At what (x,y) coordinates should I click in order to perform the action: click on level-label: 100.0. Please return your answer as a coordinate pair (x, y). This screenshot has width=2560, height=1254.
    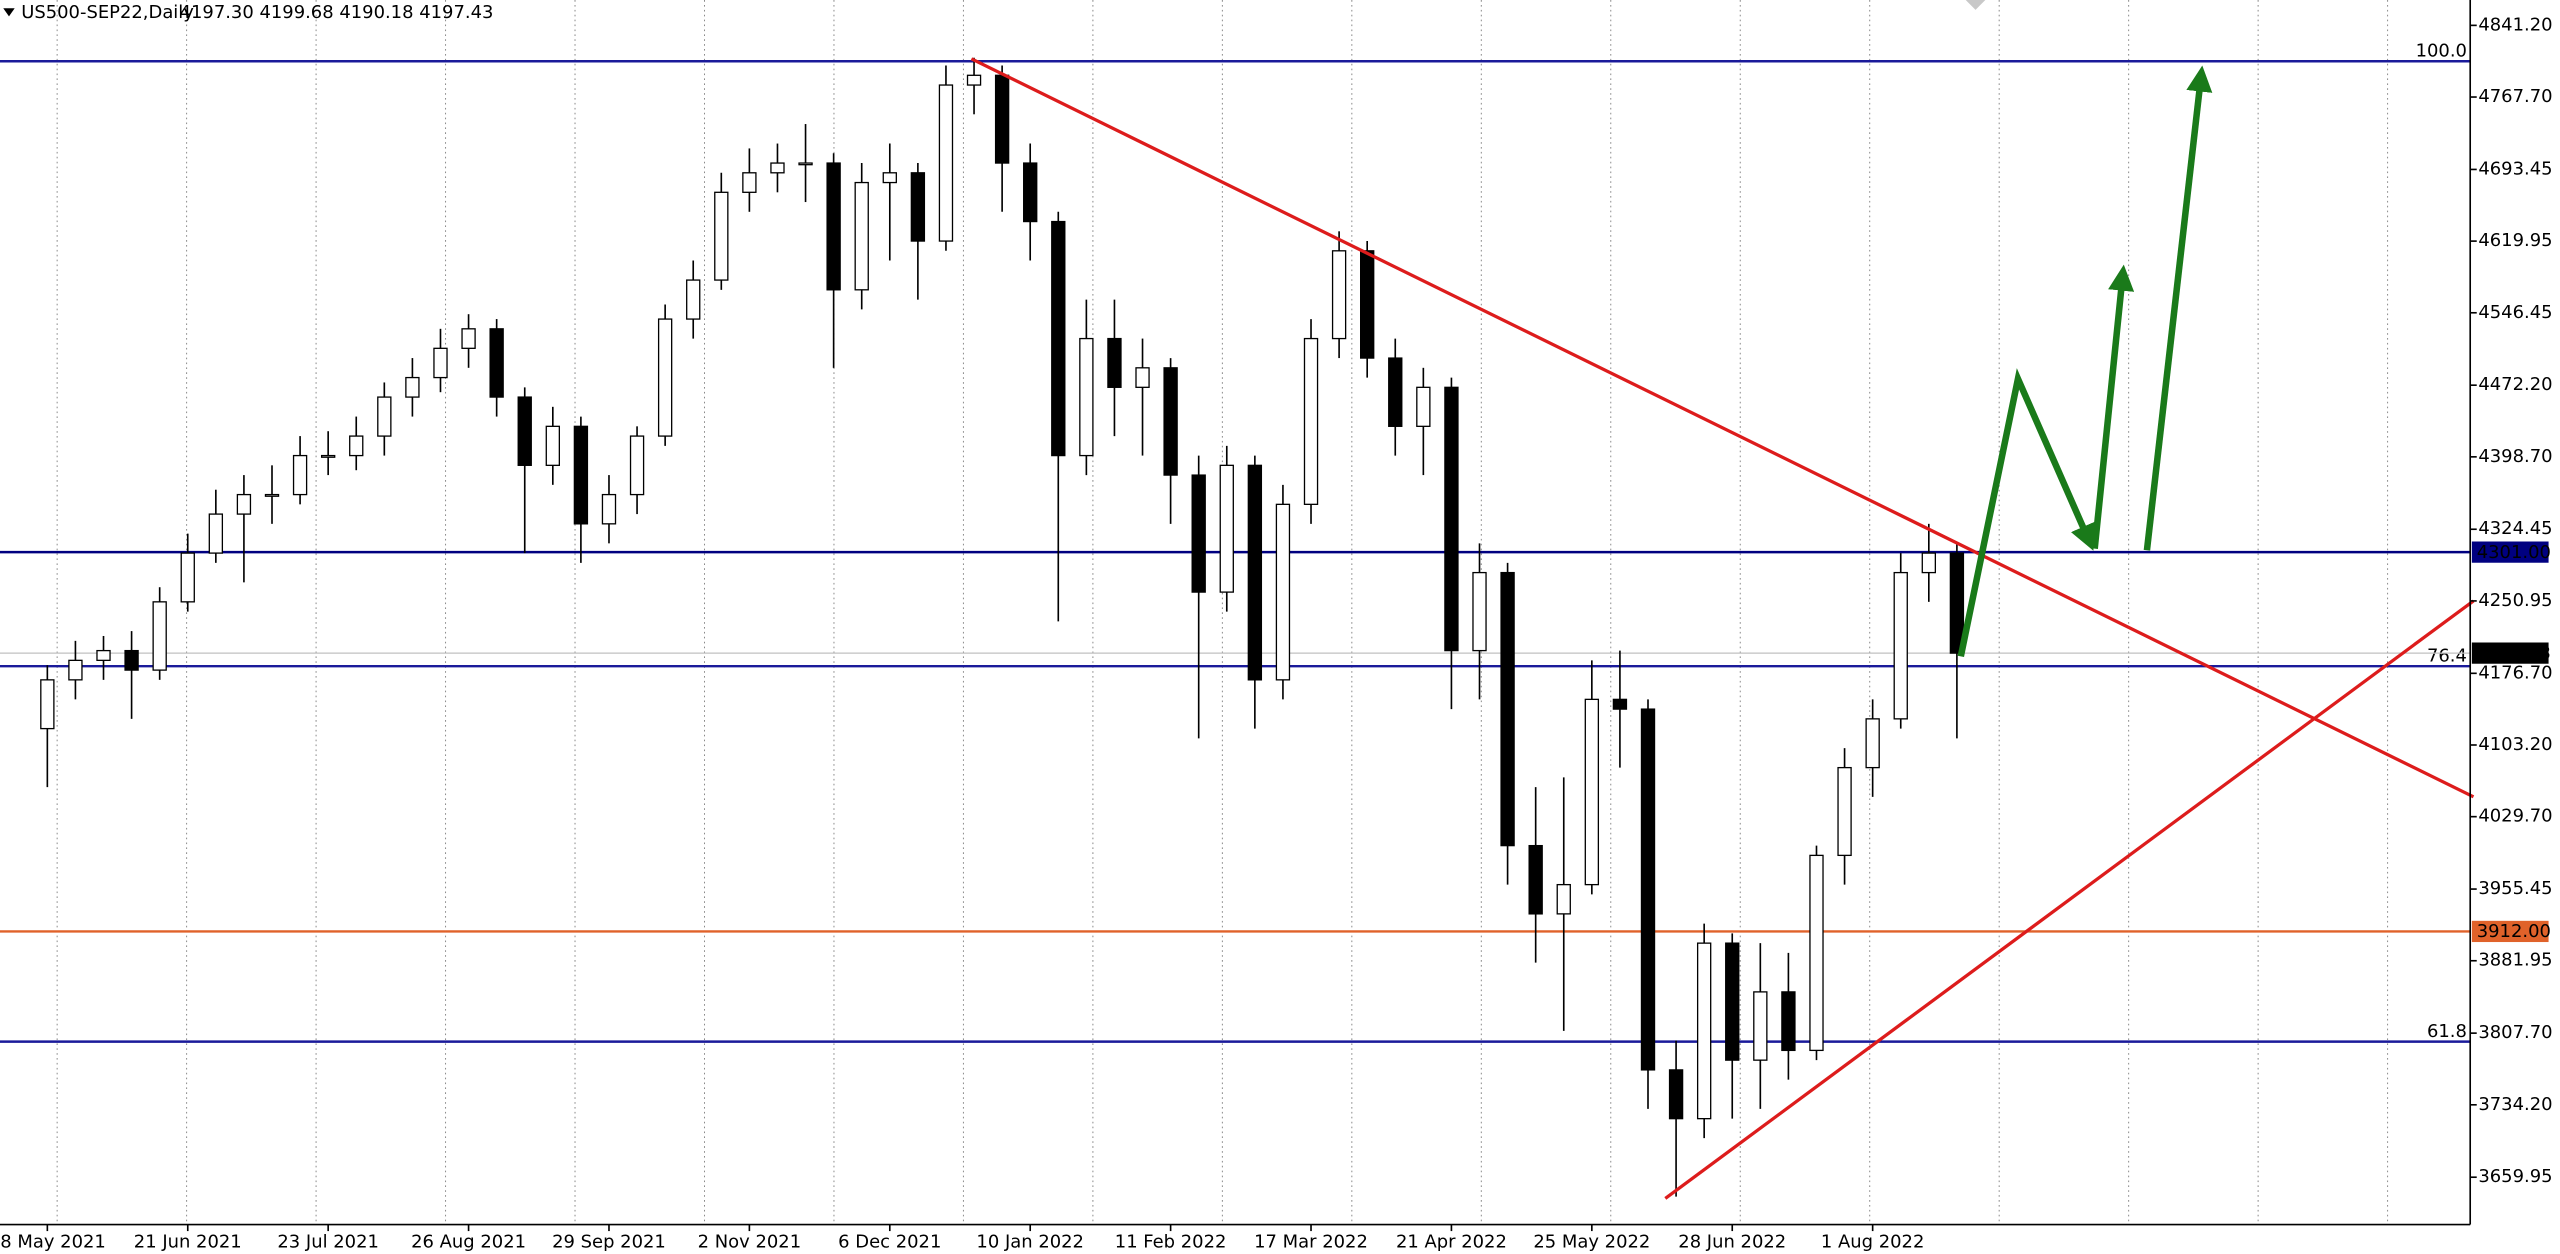
    Looking at the image, I should click on (2441, 50).